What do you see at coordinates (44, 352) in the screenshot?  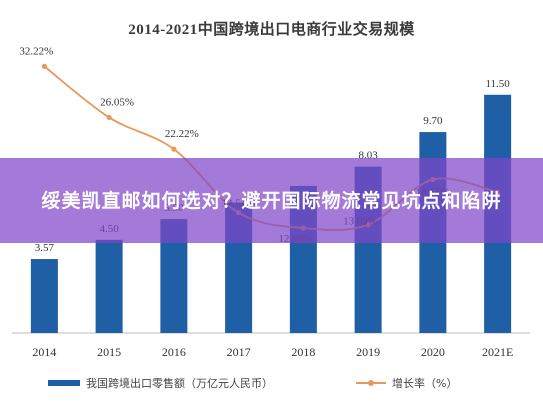 I see `x-tick-2014: 2014` at bounding box center [44, 352].